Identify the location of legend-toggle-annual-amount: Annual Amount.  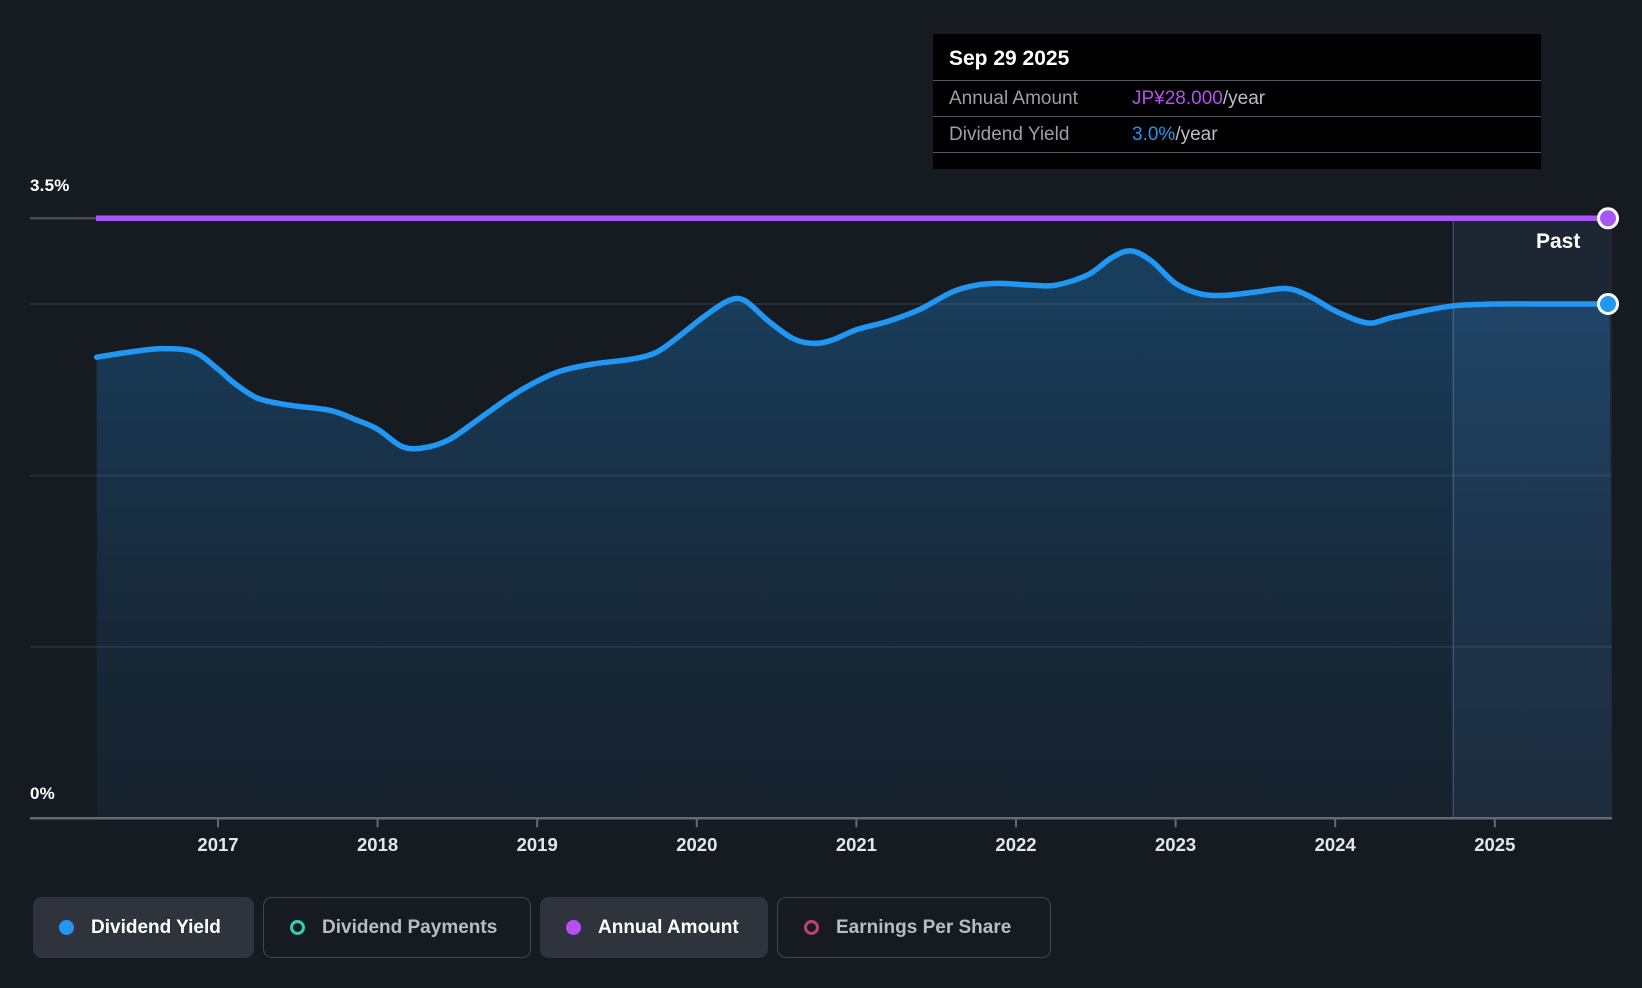
(654, 927).